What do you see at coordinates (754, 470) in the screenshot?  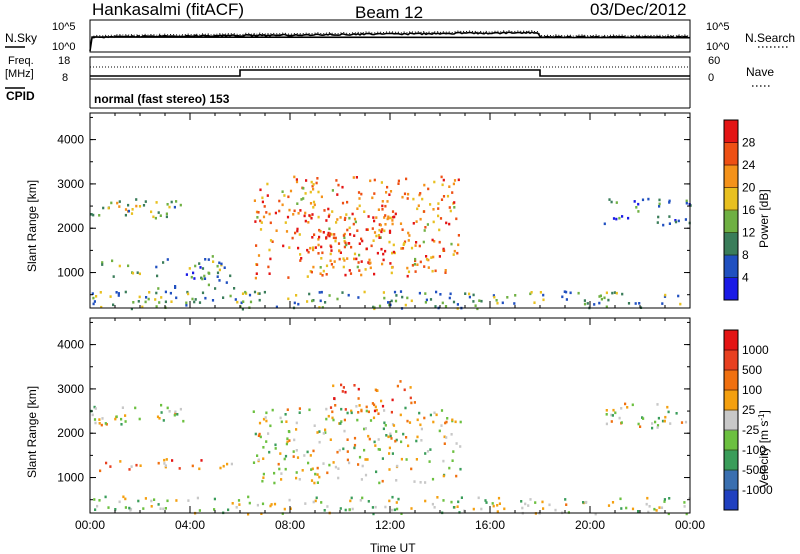 I see `colorbar-tick-label: -500` at bounding box center [754, 470].